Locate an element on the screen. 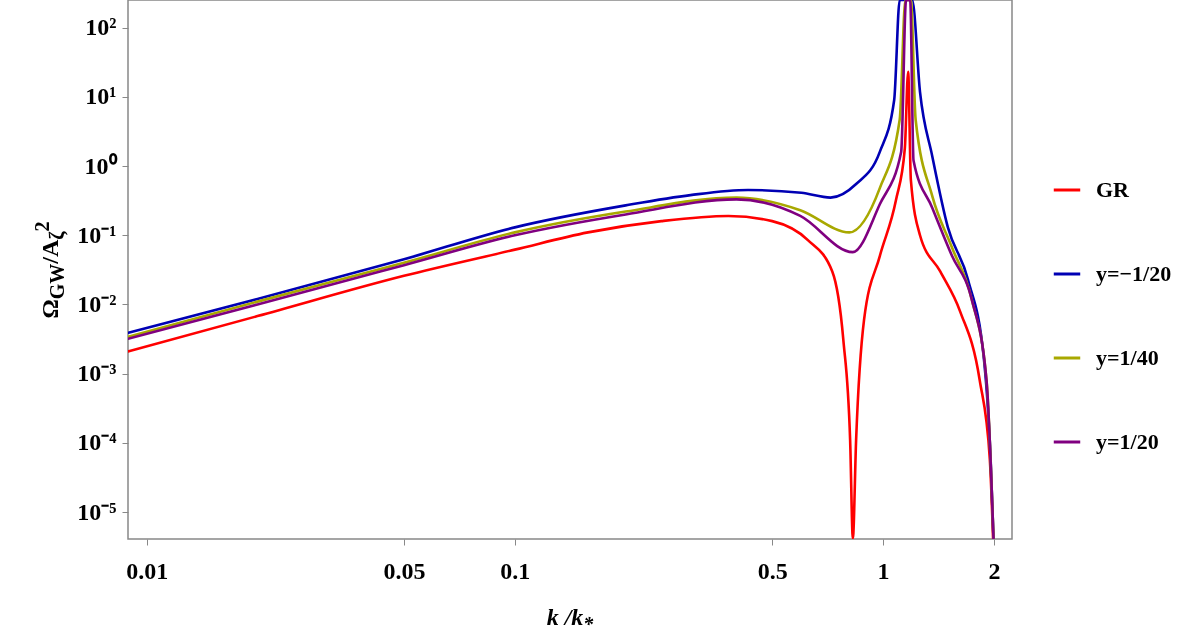  y-tick-label: 10¹ is located at coordinates (101, 96).